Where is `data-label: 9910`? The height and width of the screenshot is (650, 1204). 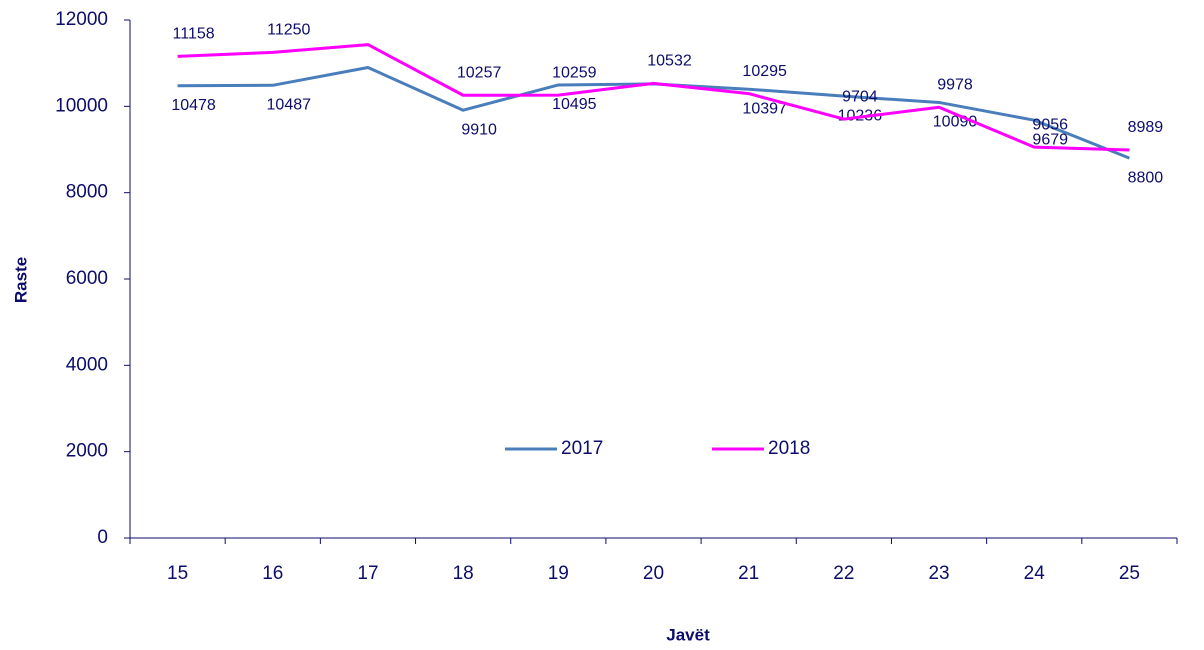
data-label: 9910 is located at coordinates (479, 129).